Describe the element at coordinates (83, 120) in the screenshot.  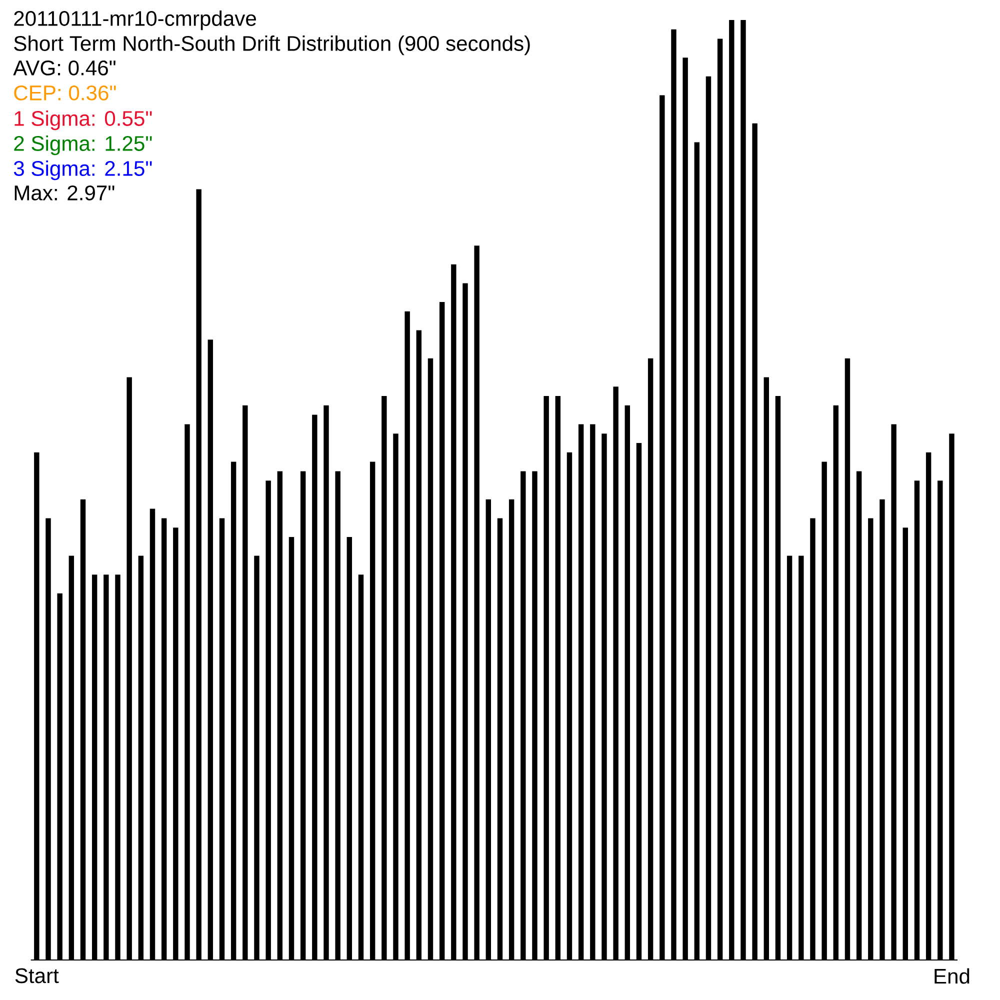
I see `annotation: 1 Sigma: 0.55"` at that location.